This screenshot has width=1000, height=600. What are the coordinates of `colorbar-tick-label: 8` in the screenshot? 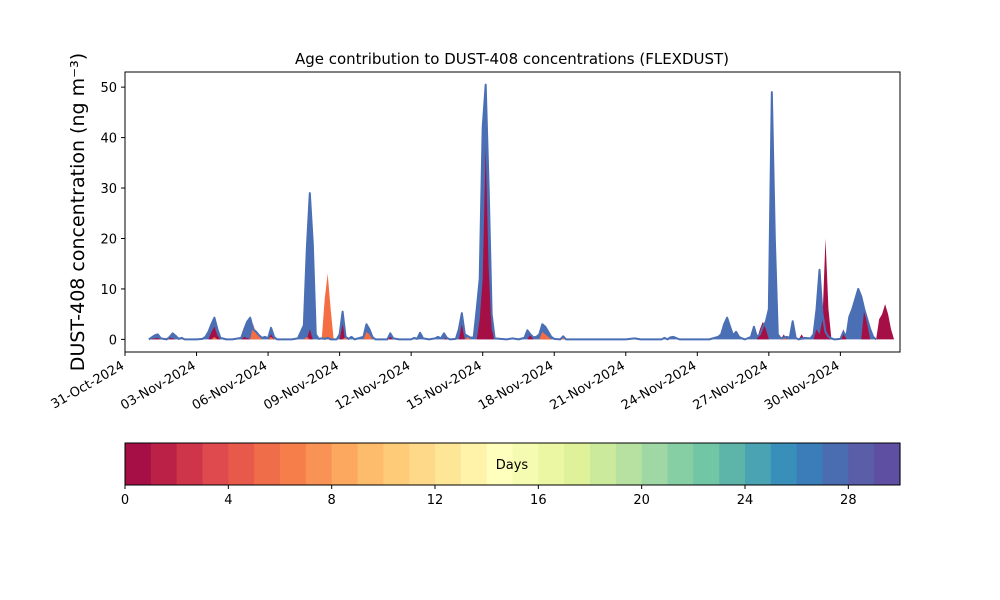 It's located at (332, 500).